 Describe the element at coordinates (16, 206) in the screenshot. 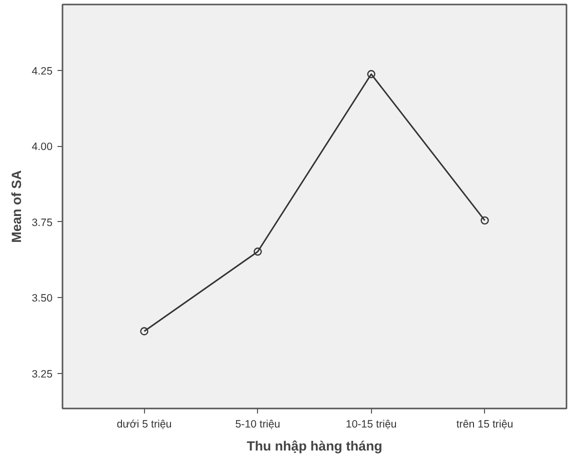

I see `y-axis-title: Mean of SA` at that location.